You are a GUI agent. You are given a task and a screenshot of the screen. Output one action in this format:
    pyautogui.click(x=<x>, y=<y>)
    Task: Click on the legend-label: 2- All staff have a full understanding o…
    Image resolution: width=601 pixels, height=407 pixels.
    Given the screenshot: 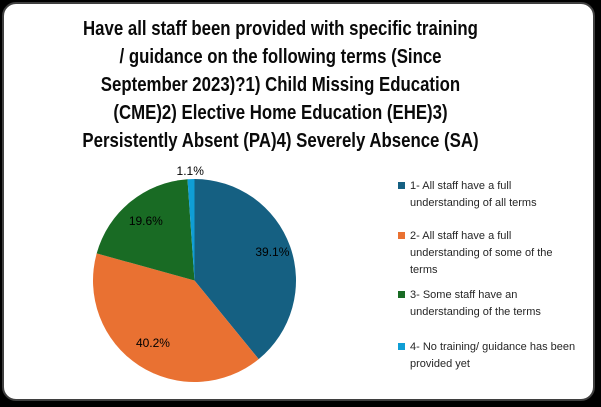 What is the action you would take?
    pyautogui.click(x=481, y=253)
    